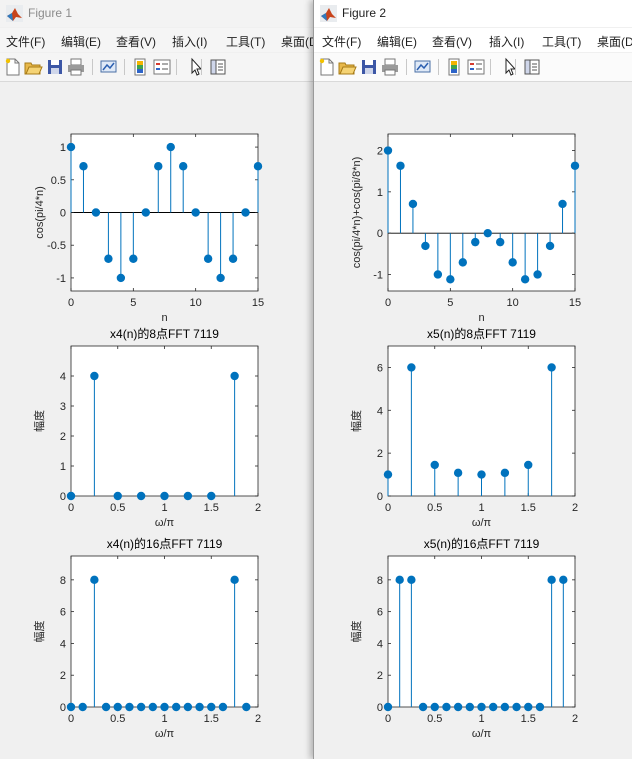 This screenshot has height=759, width=632. What do you see at coordinates (63, 613) in the screenshot?
I see `y-tick-label: 6` at bounding box center [63, 613].